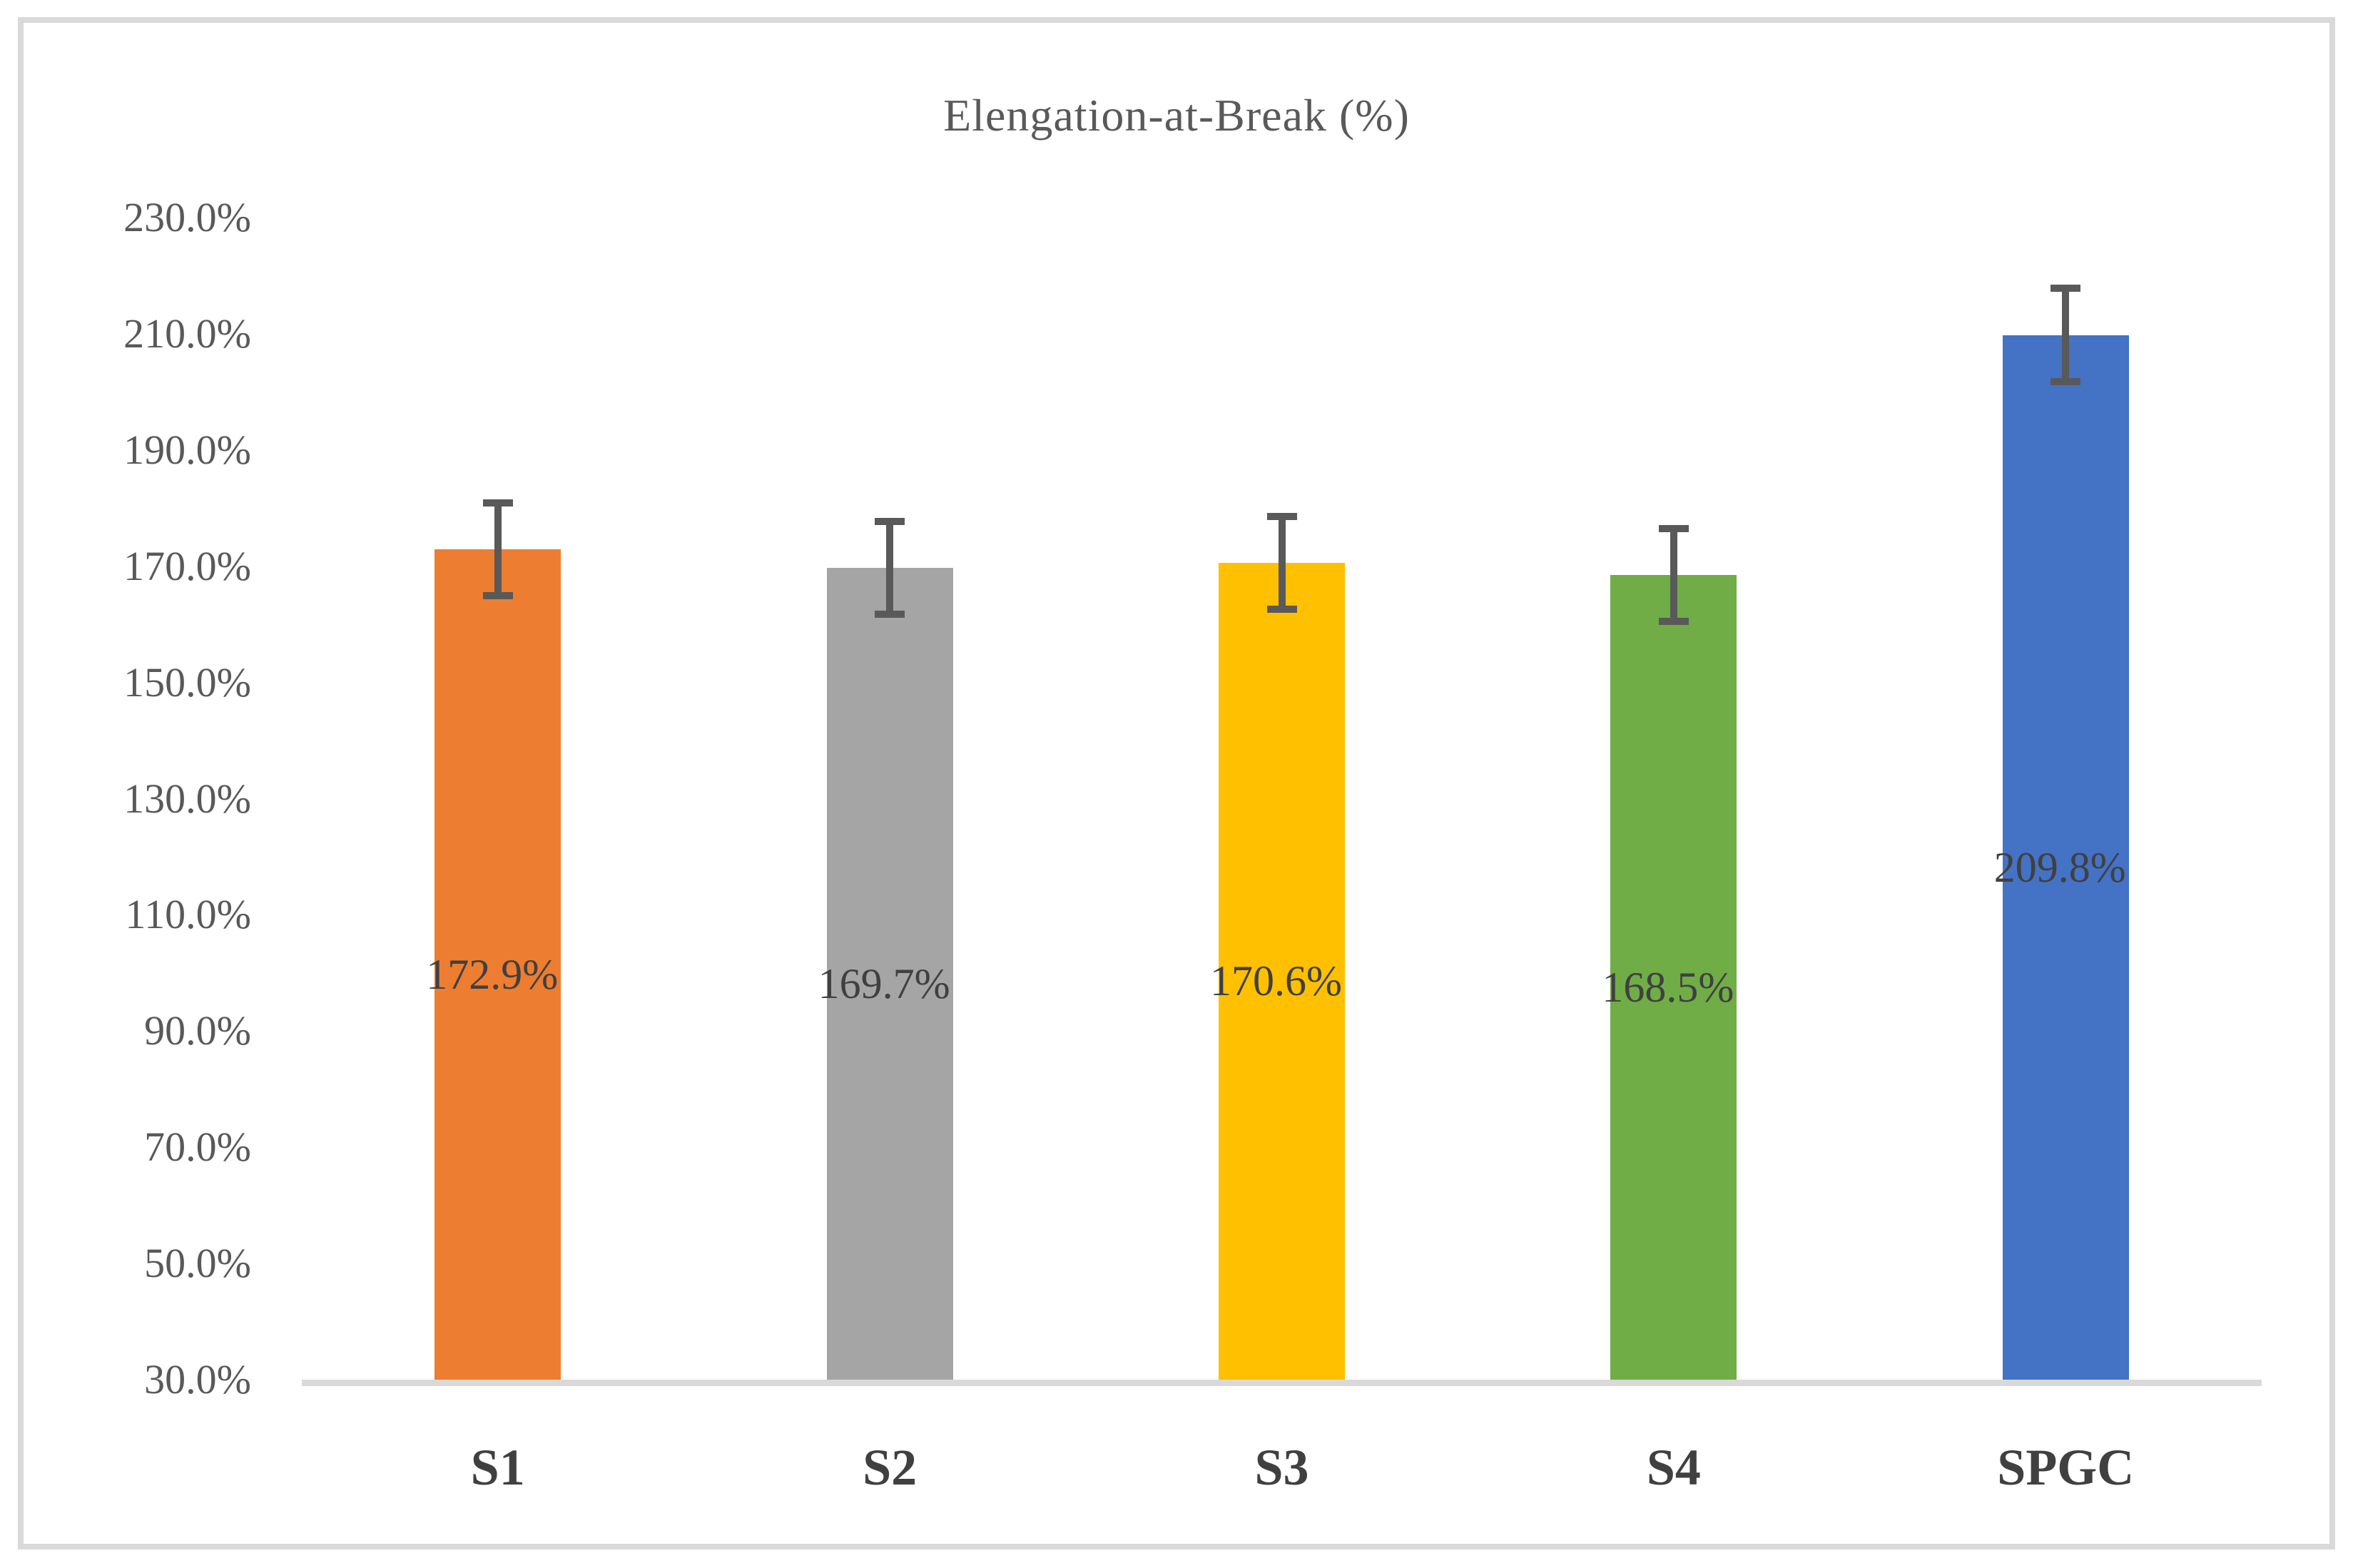  I want to click on bar-spgc, so click(2066, 857).